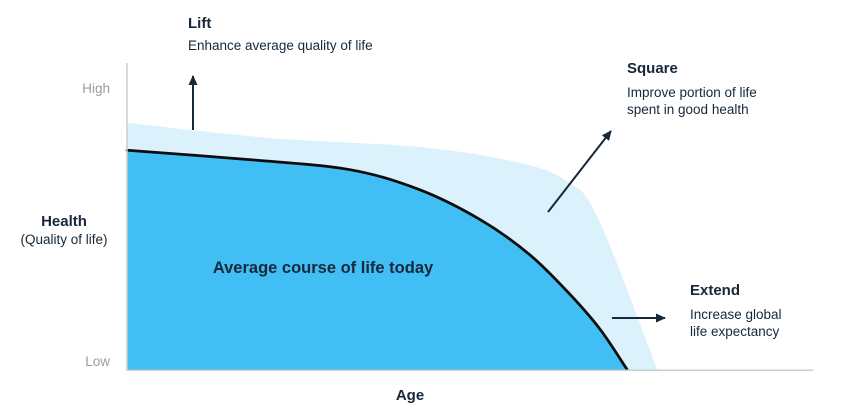  I want to click on annotation-extend: Extend Increase global life expectancy, so click(736, 310).